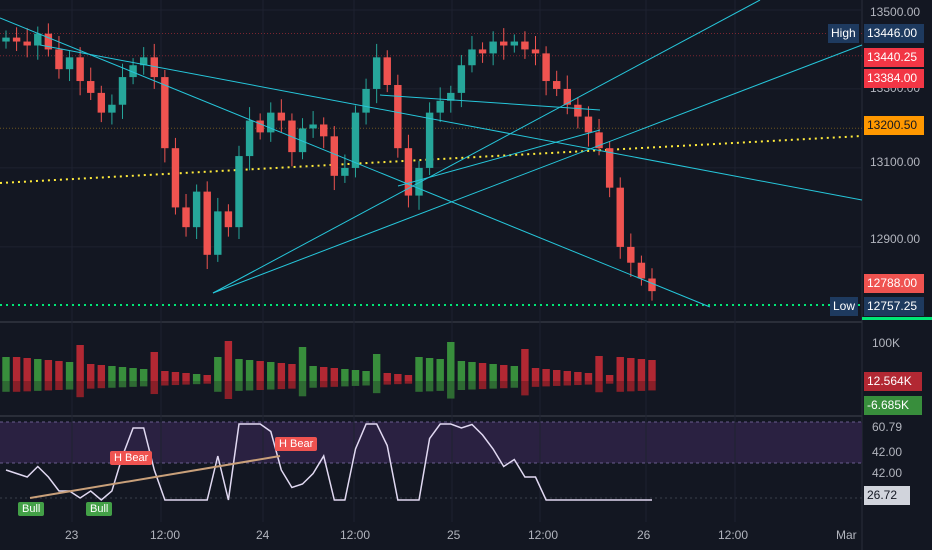 The width and height of the screenshot is (932, 550). I want to click on low-label: Low, so click(844, 306).